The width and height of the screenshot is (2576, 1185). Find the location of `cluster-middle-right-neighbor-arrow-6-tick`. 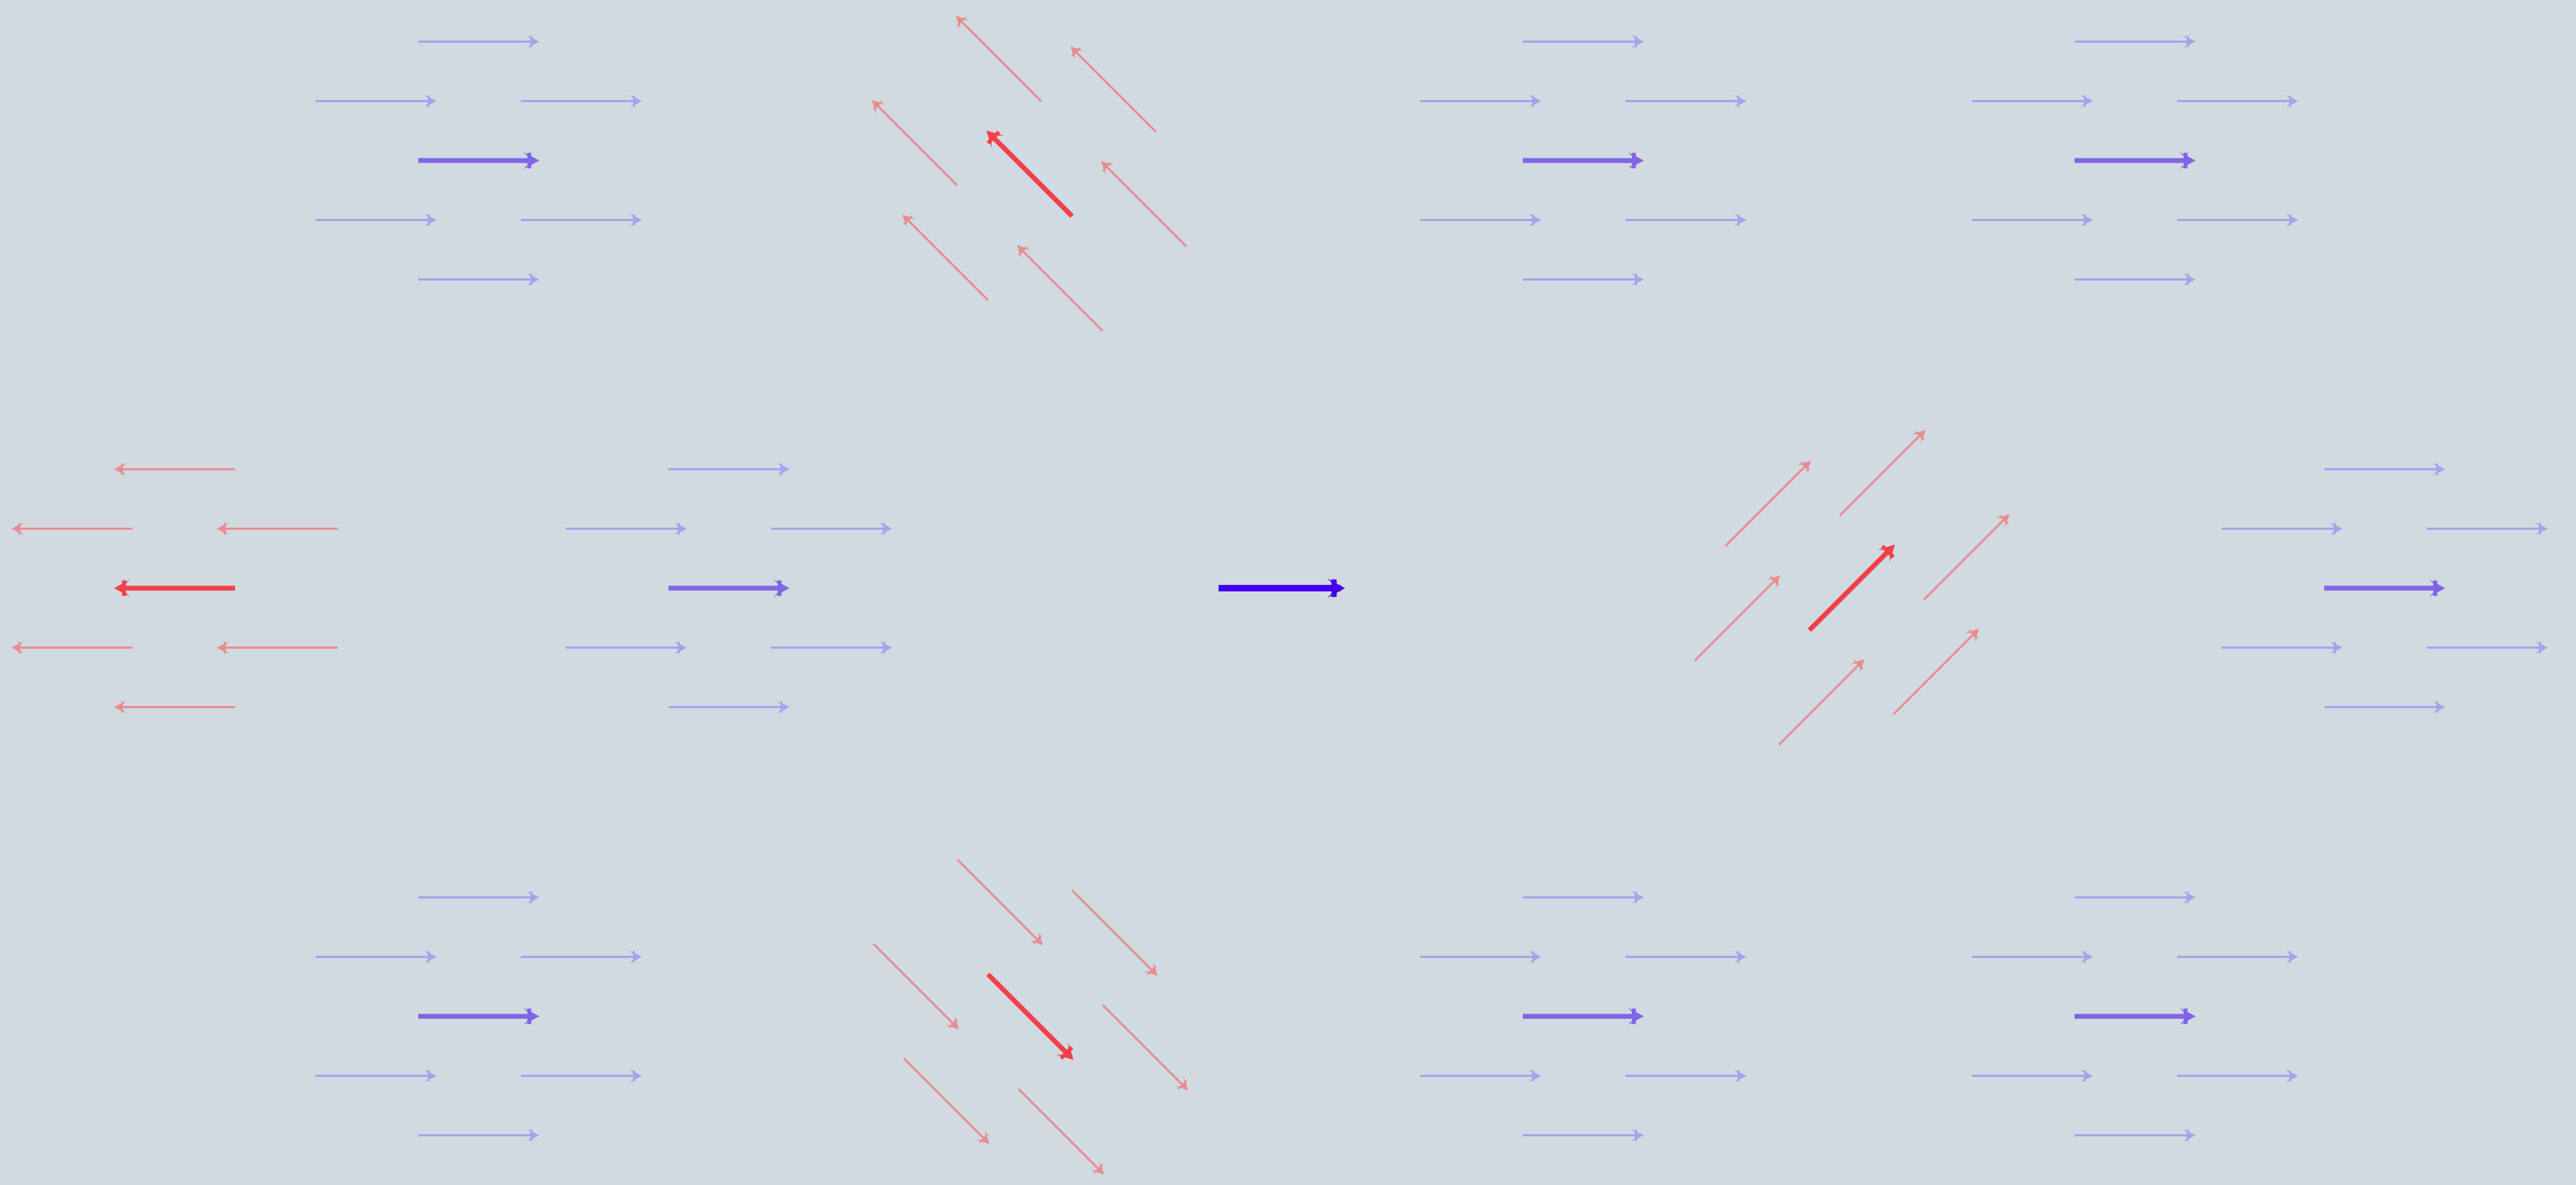

cluster-middle-right-neighbor-arrow-6-tick is located at coordinates (1973, 634).